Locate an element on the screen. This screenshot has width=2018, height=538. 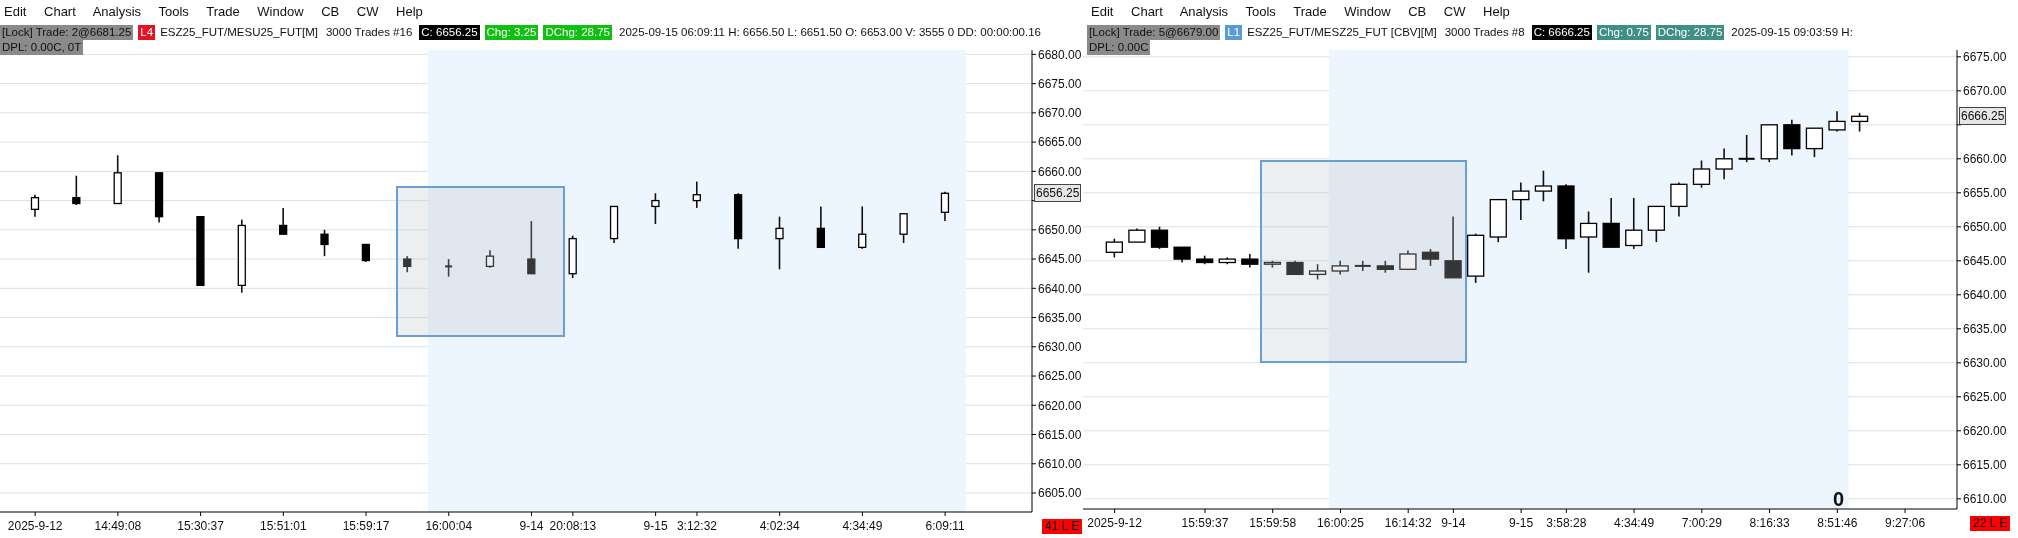
x-tick-label: 16:14:32 is located at coordinates (1408, 523).